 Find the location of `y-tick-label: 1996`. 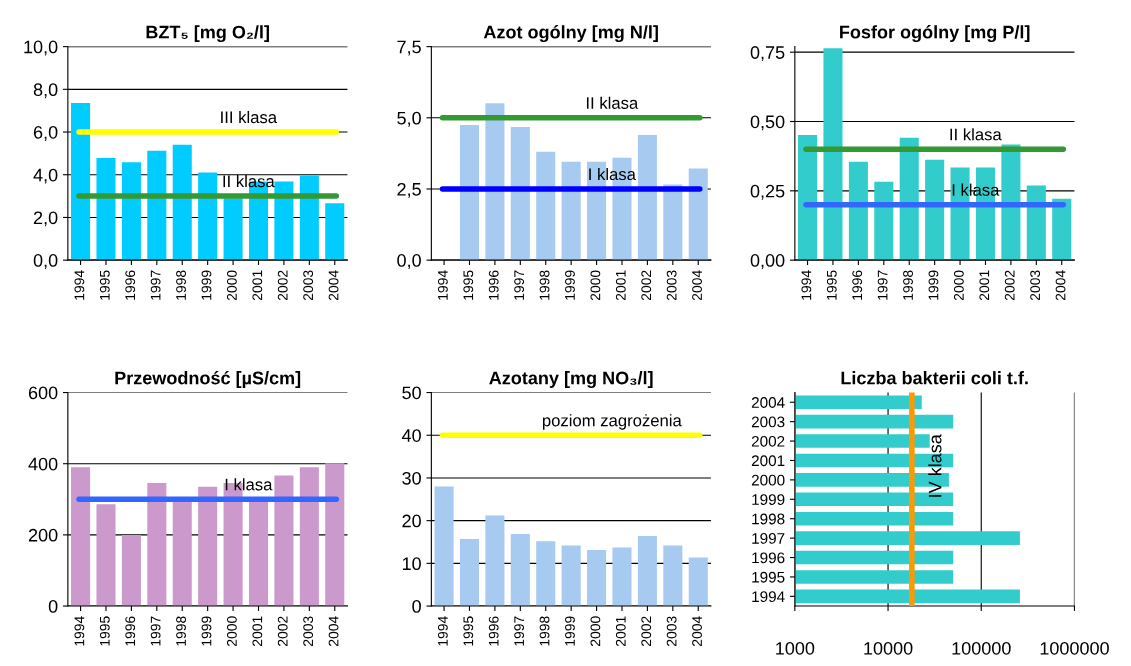

y-tick-label: 1996 is located at coordinates (768, 558).